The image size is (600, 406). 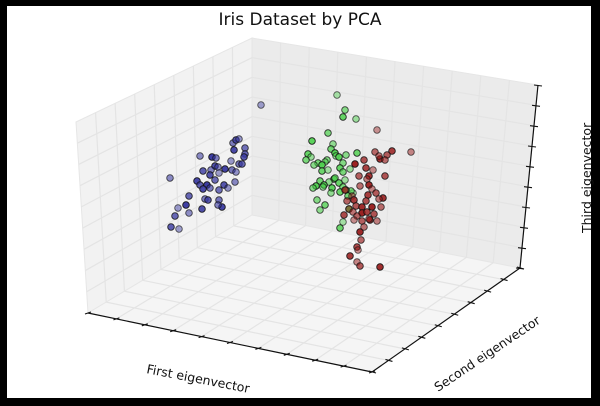 I want to click on x-axis-label: First eigenvector, so click(x=198, y=378).